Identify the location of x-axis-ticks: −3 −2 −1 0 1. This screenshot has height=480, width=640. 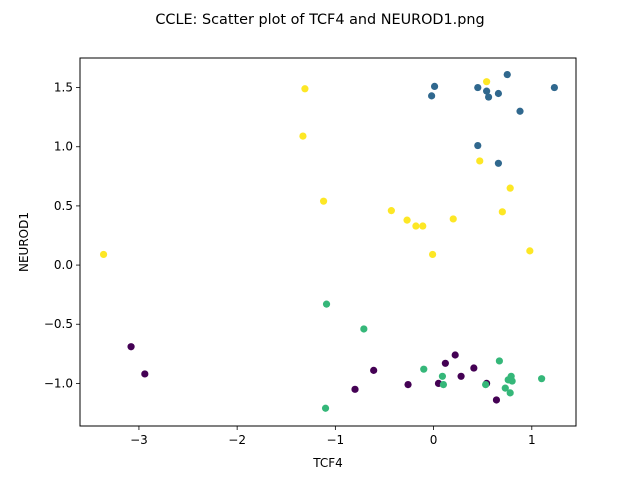
(333, 436).